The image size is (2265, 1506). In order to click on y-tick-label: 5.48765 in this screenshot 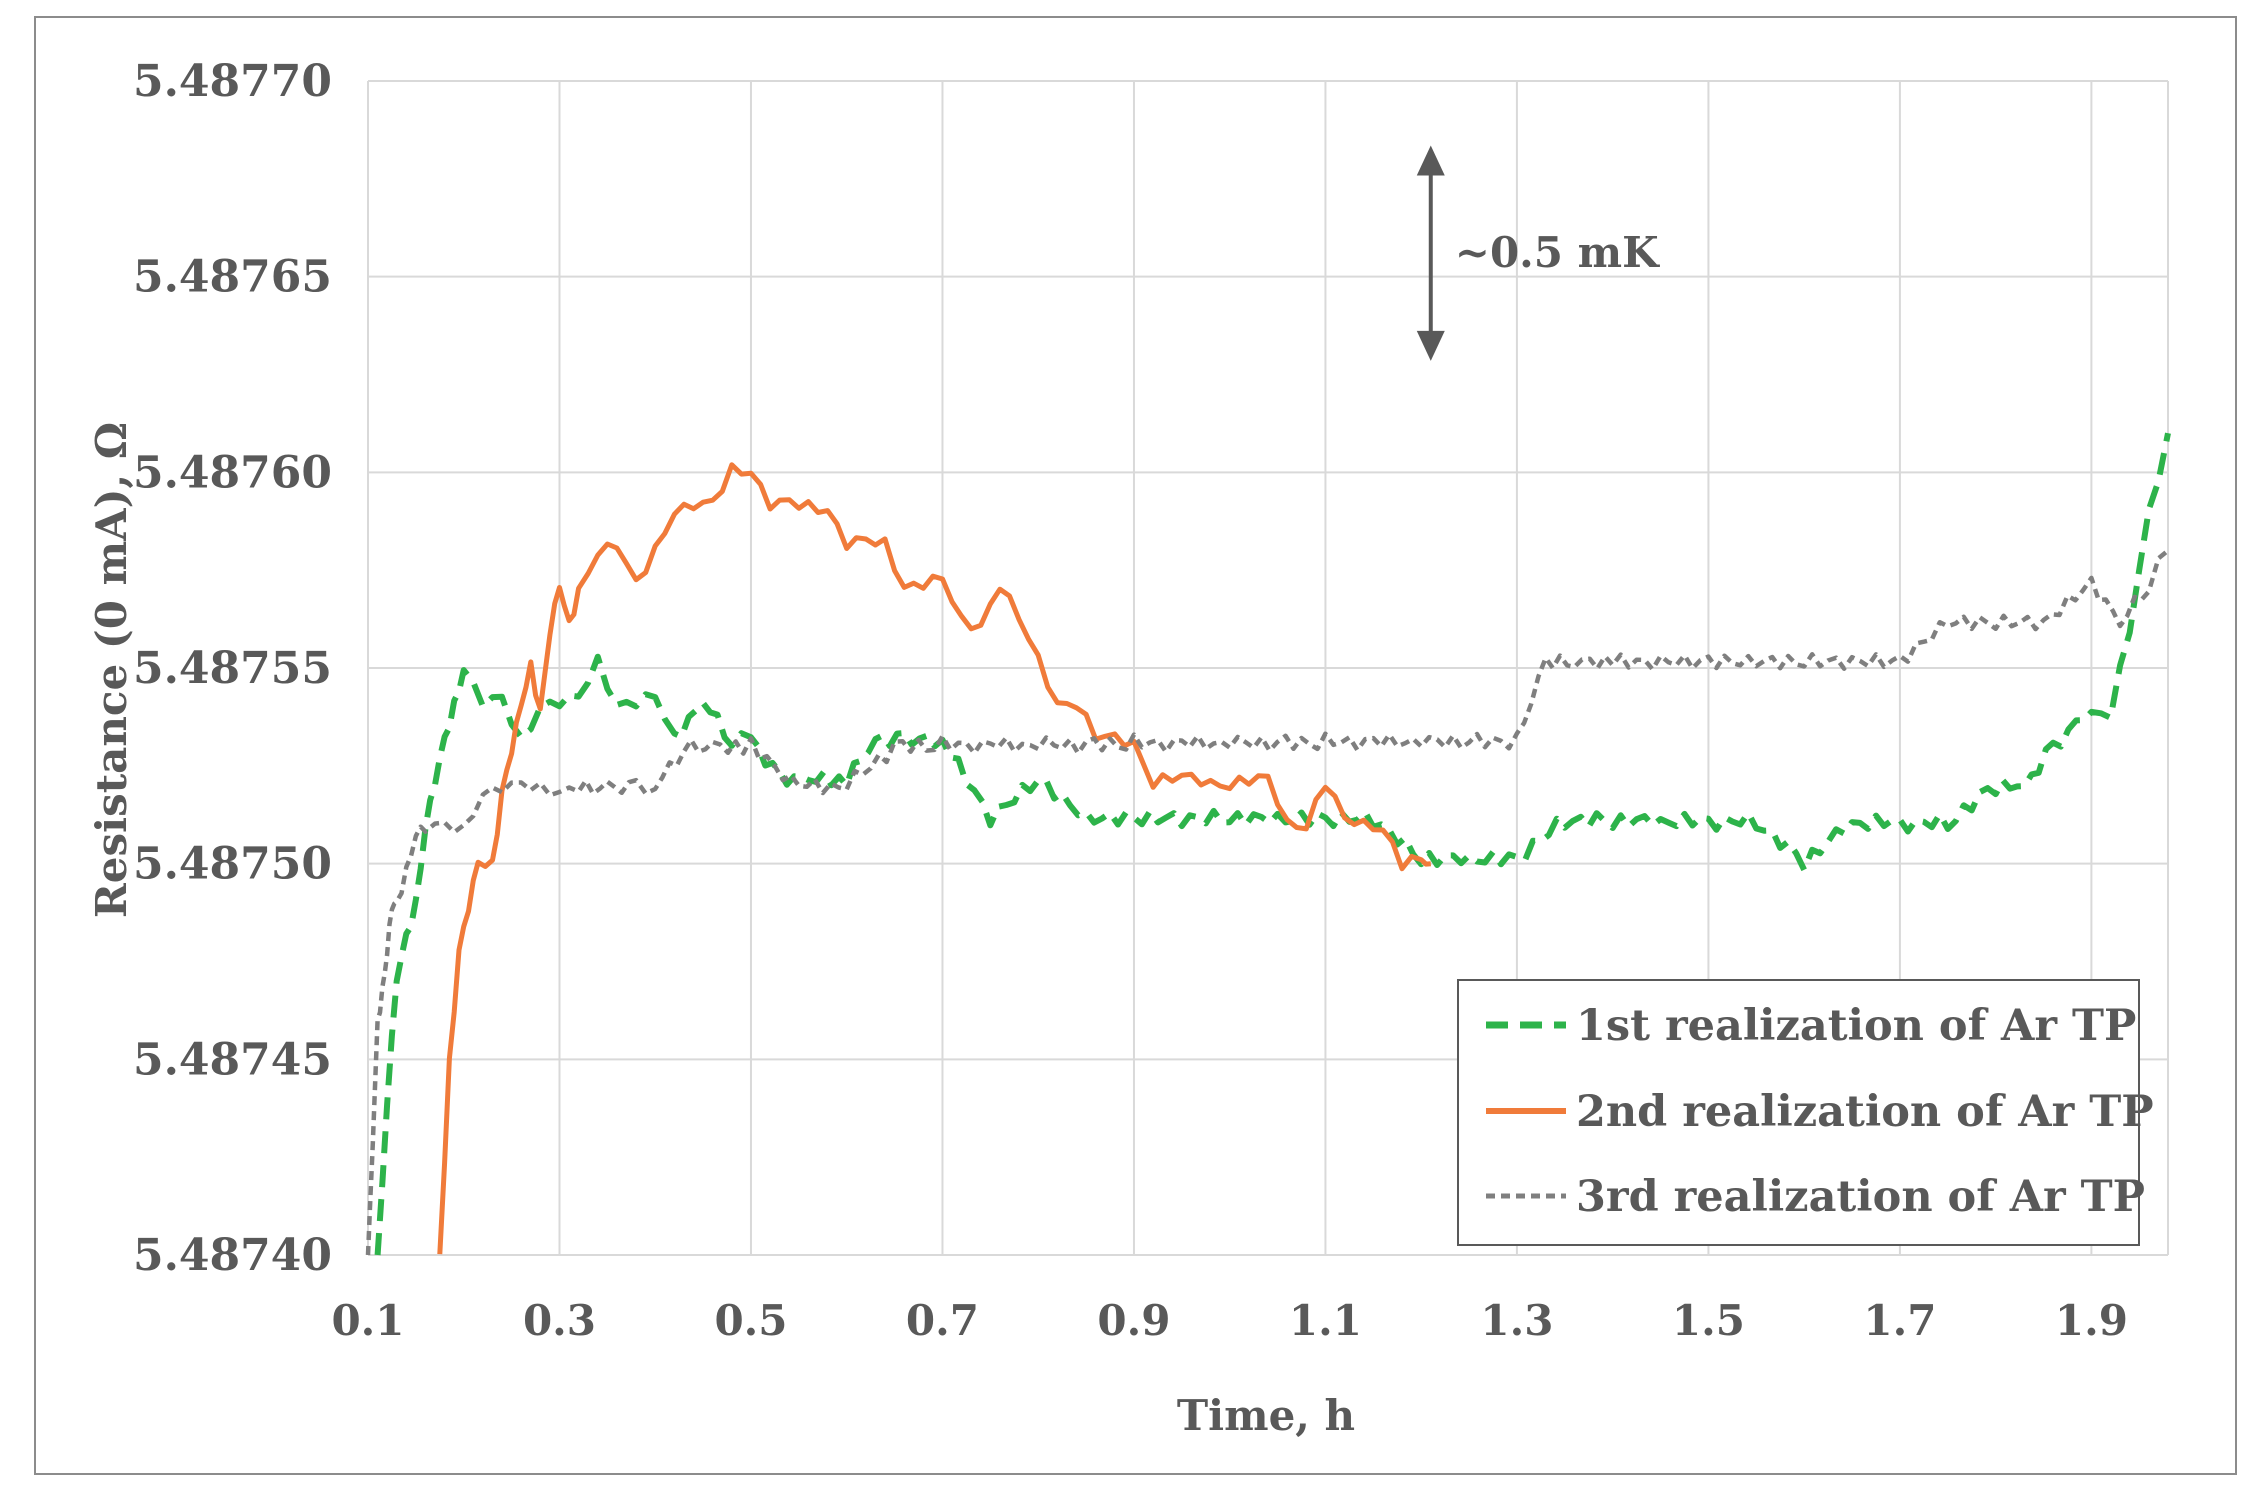, I will do `click(232, 277)`.